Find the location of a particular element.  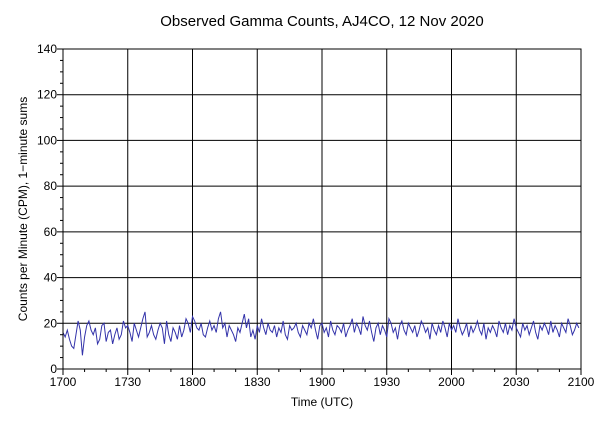

x-tick-label: 1700 is located at coordinates (63, 382).